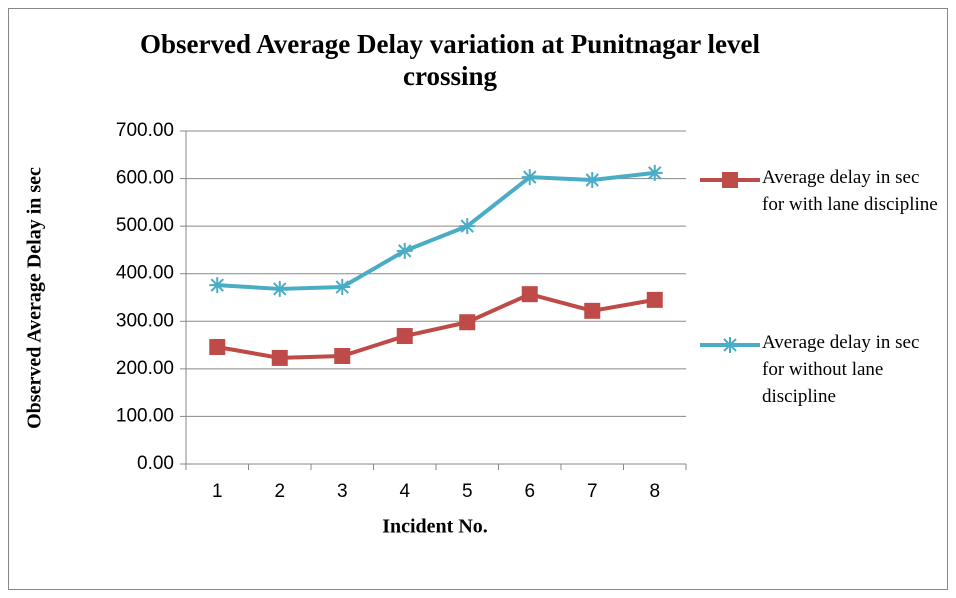 The height and width of the screenshot is (598, 956). I want to click on y-tick-label: 700.00, so click(145, 130).